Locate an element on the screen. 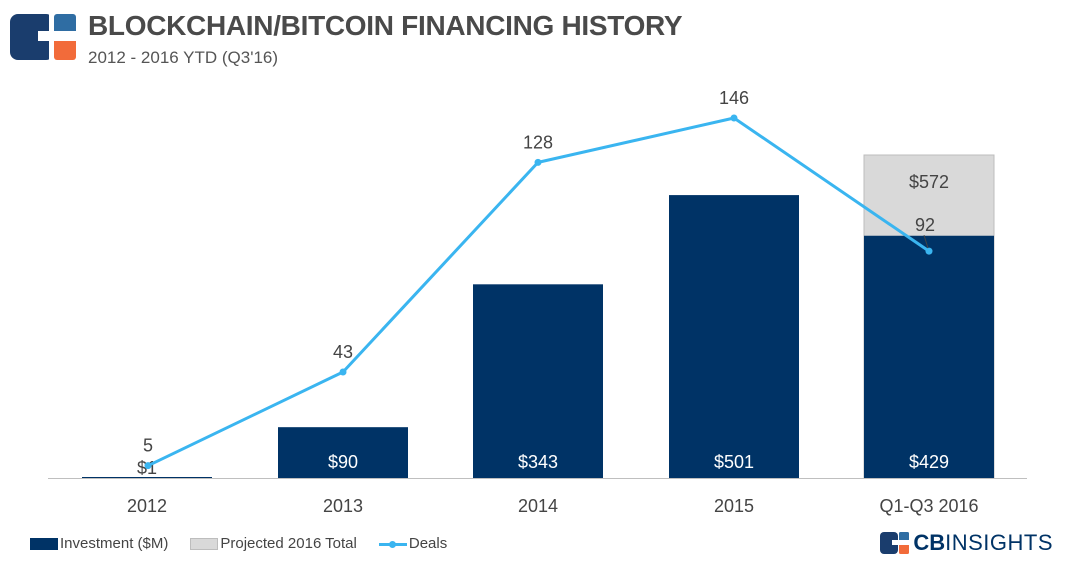 Image resolution: width=1067 pixels, height=570 pixels. legend-item-investment: Investment ($M) is located at coordinates (99, 543).